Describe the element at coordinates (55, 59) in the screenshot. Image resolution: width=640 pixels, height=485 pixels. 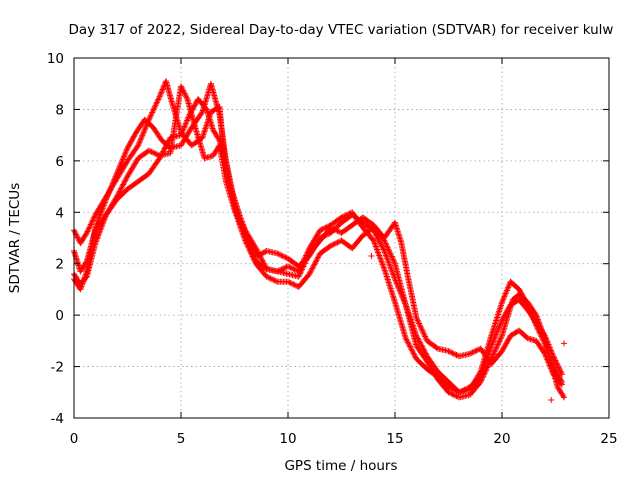
I see `y-tick-label: 10` at that location.